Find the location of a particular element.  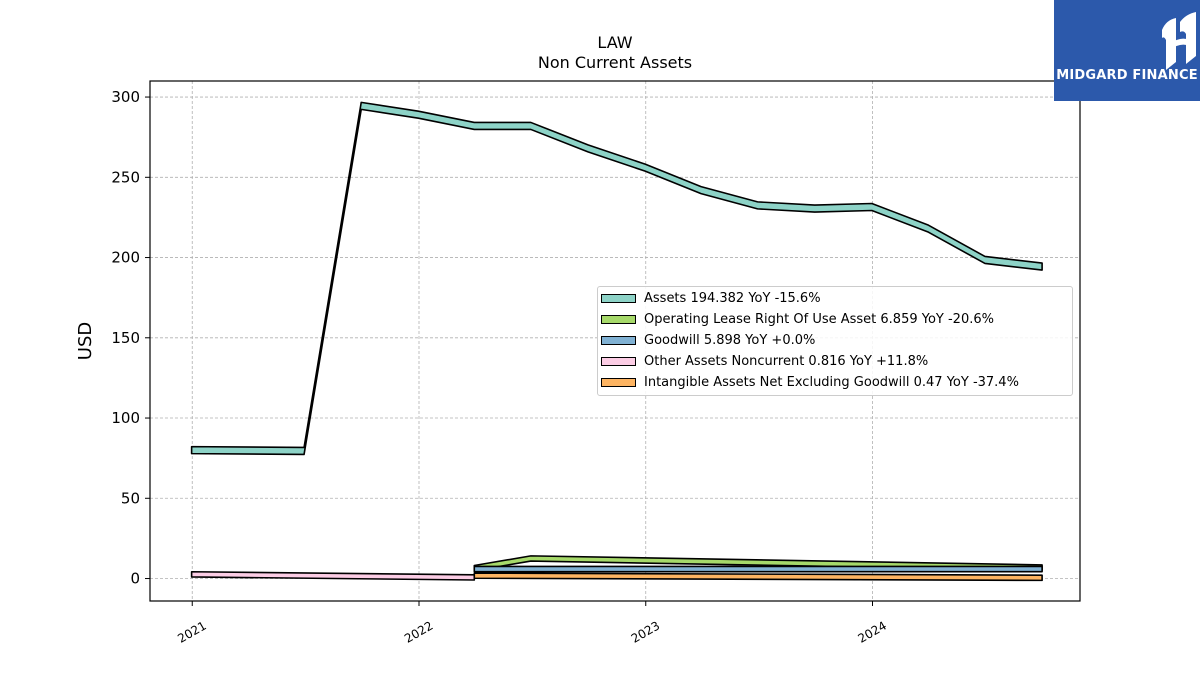

y-tick-label: 0 is located at coordinates (135, 579).